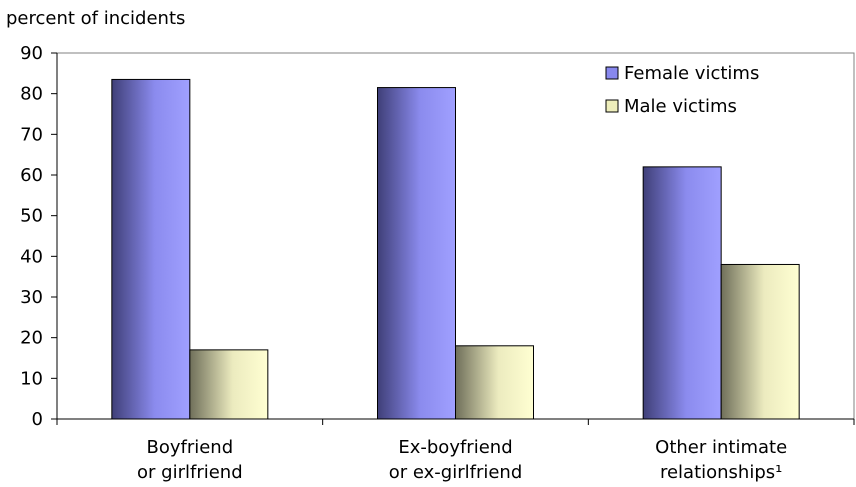 The image size is (856, 487). Describe the element at coordinates (96, 18) in the screenshot. I see `y-axis-title: percent of incidents` at that location.